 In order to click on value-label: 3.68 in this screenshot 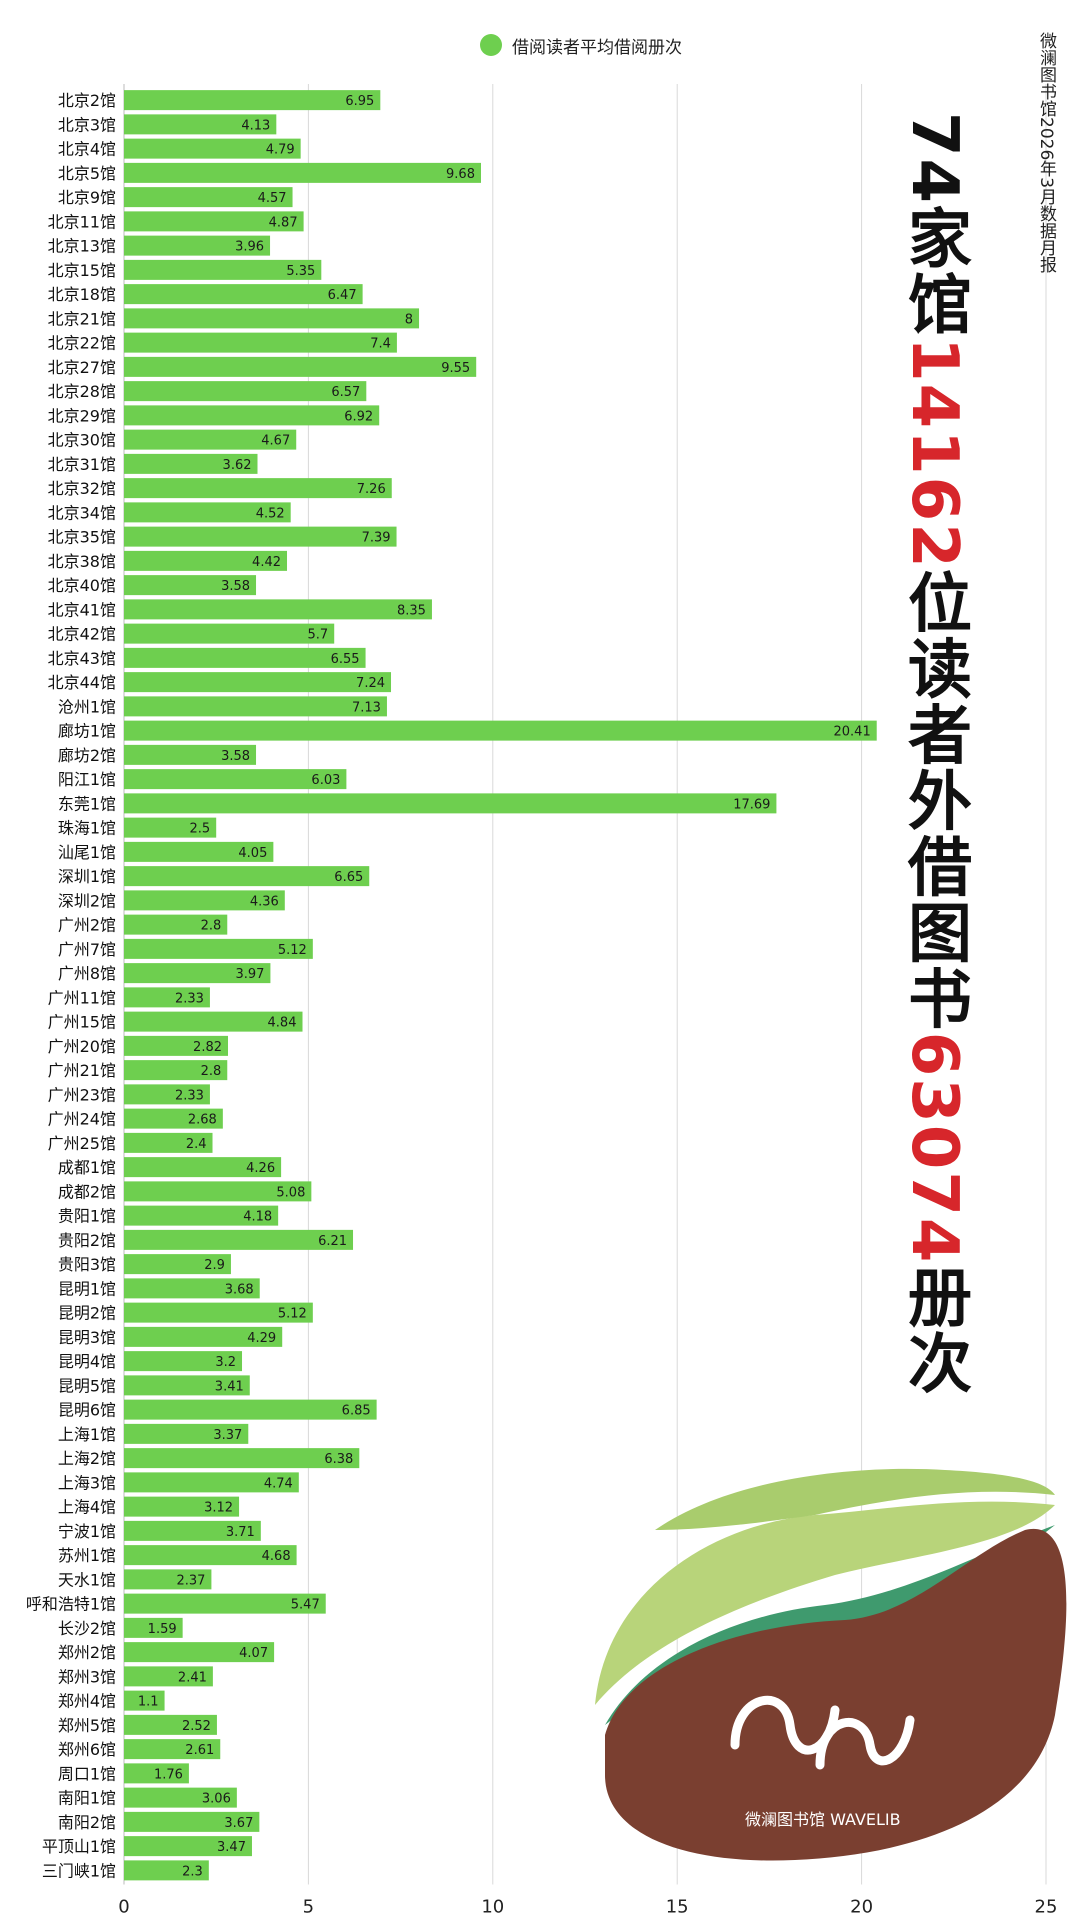, I will do `click(239, 1289)`.